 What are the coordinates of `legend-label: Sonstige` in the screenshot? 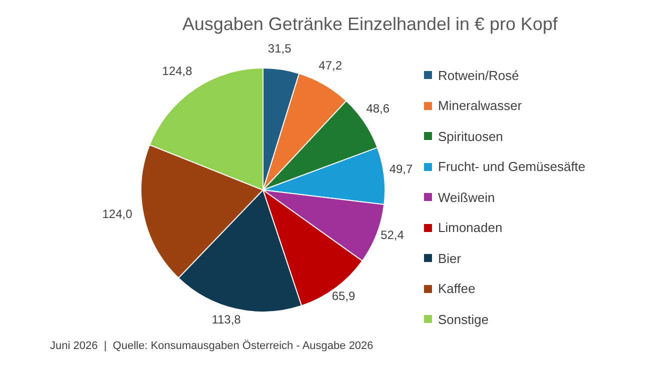 It's located at (463, 319).